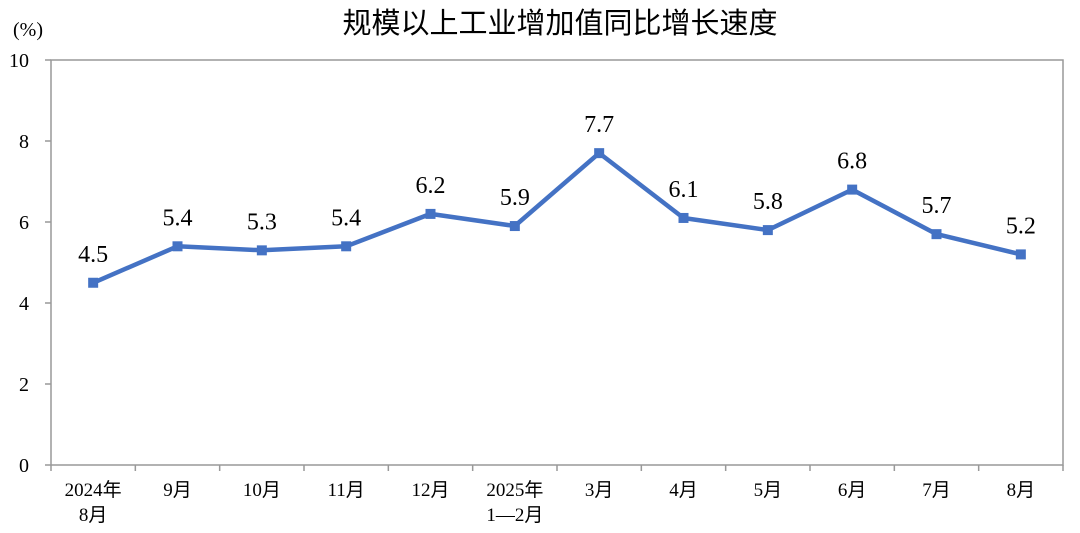  What do you see at coordinates (93, 255) in the screenshot?
I see `data-label: 4.5` at bounding box center [93, 255].